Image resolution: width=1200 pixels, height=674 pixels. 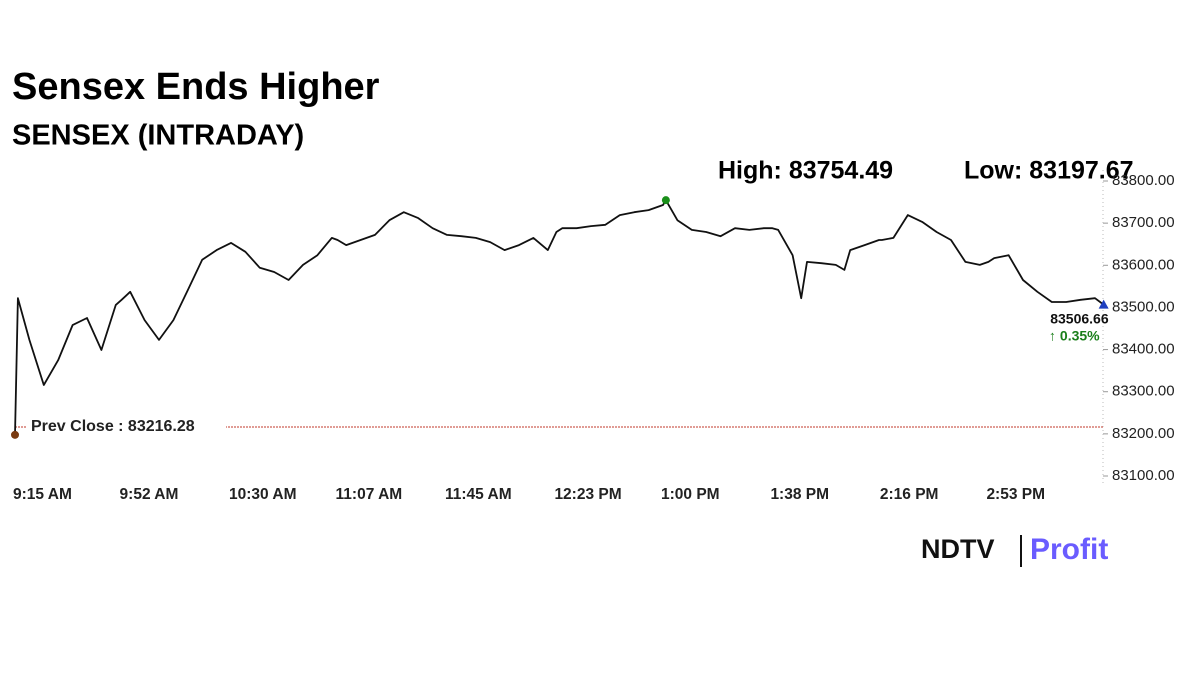 What do you see at coordinates (587, 494) in the screenshot?
I see `x-tick-label: 12:23 PM` at bounding box center [587, 494].